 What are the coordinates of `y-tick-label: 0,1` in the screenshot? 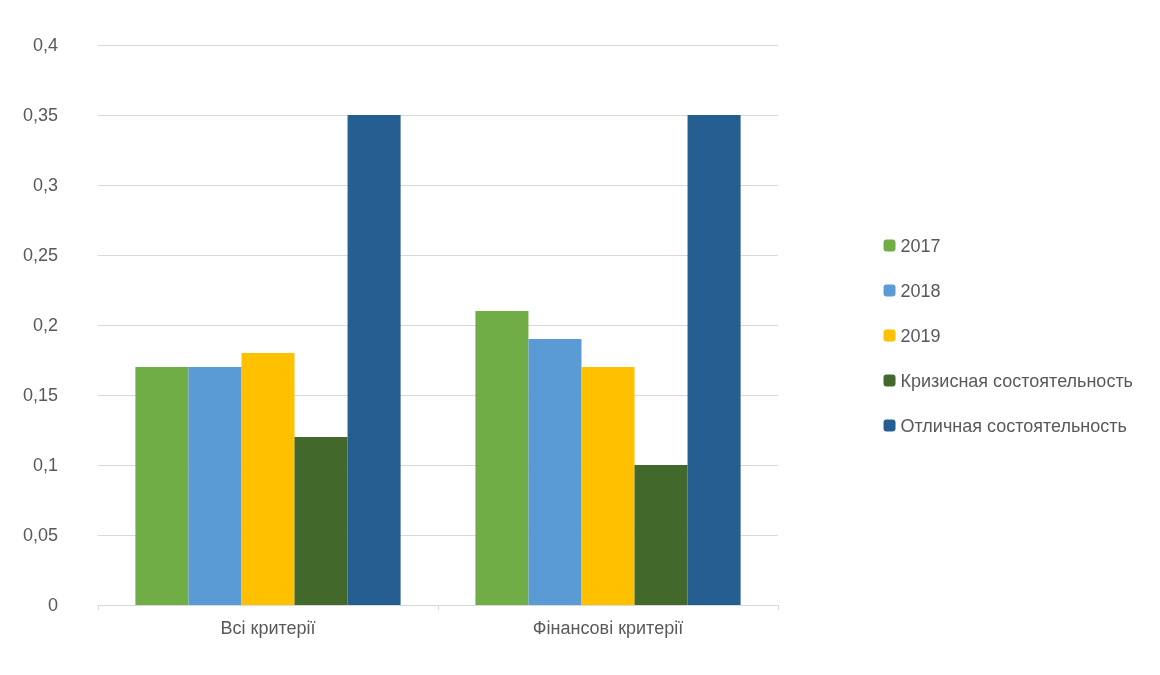 It's located at (45, 465).